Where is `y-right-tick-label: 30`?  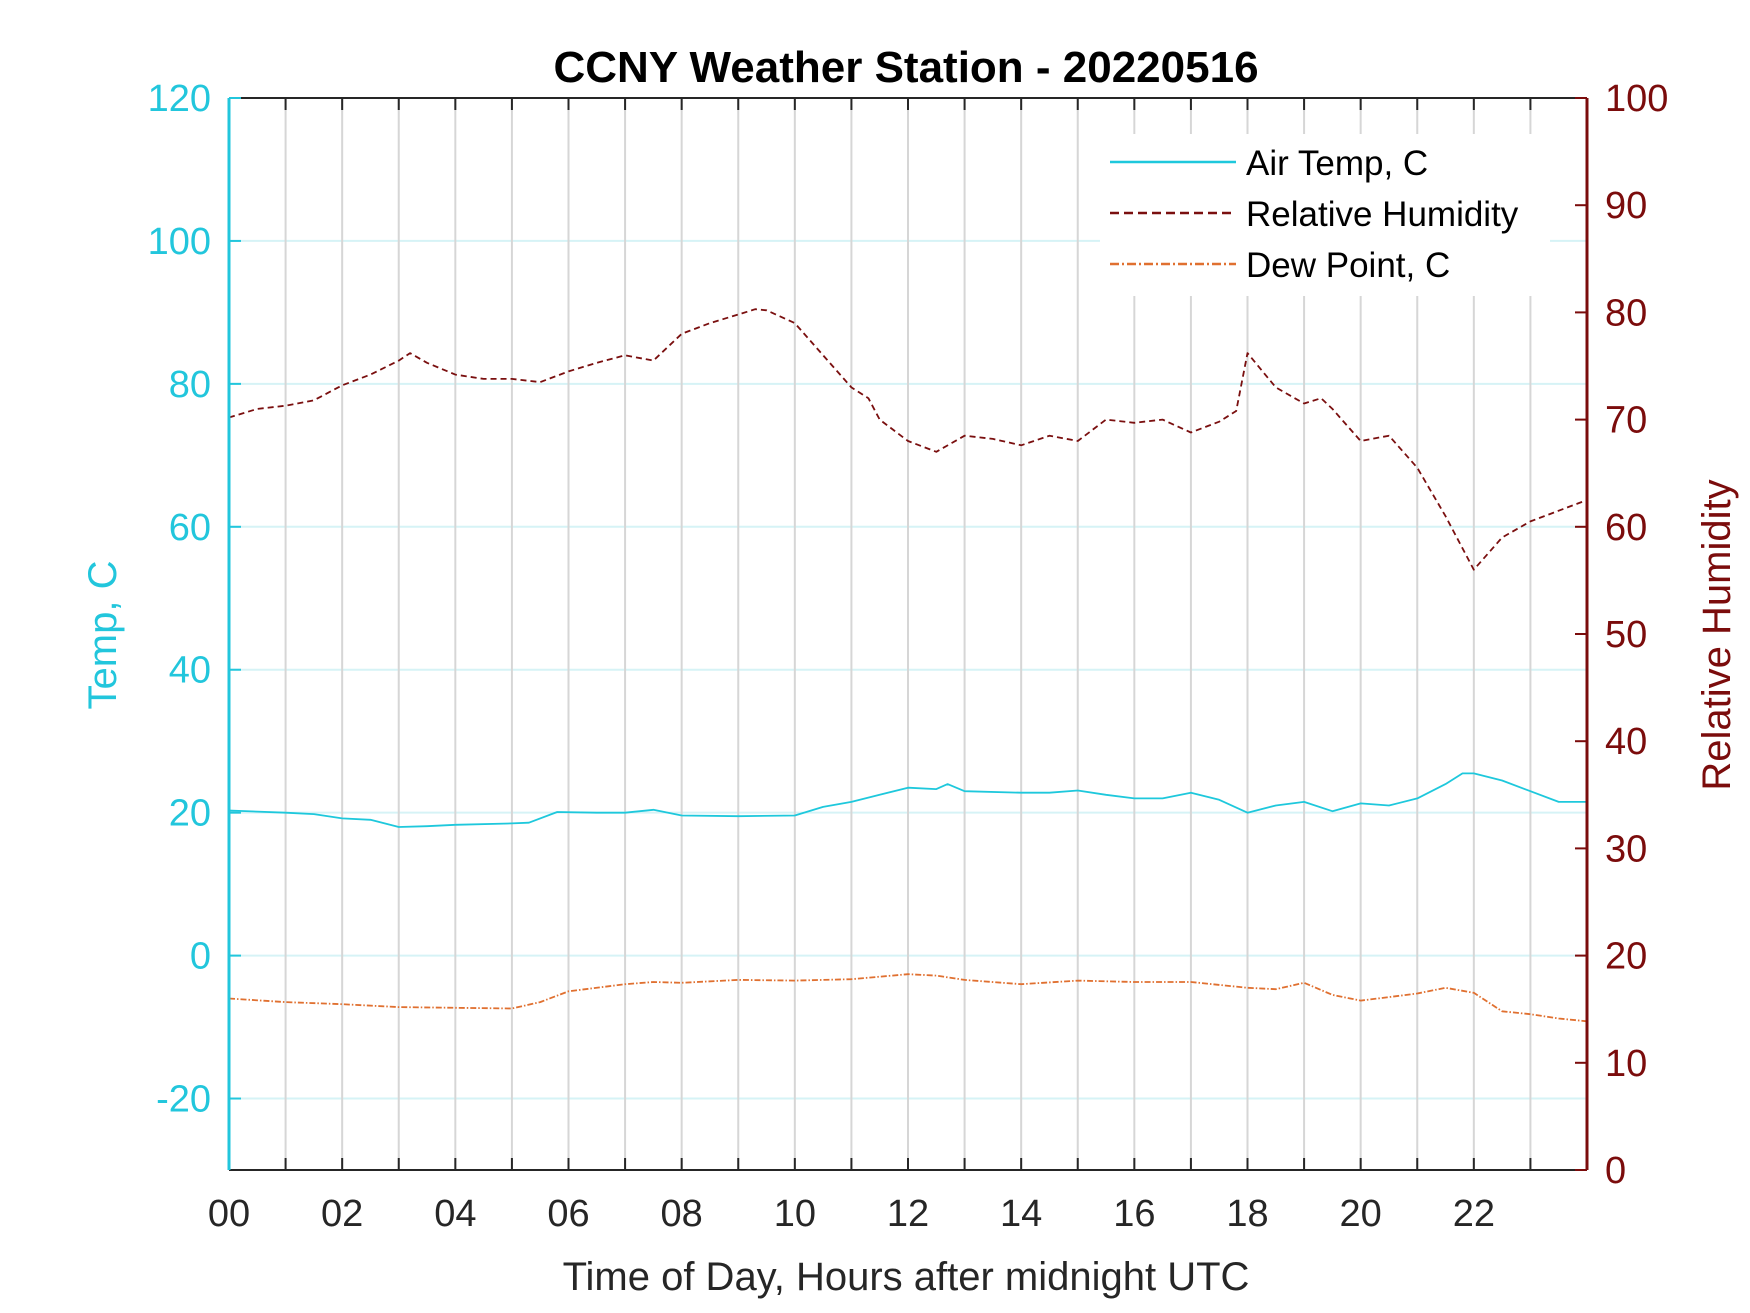
y-right-tick-label: 30 is located at coordinates (1626, 849).